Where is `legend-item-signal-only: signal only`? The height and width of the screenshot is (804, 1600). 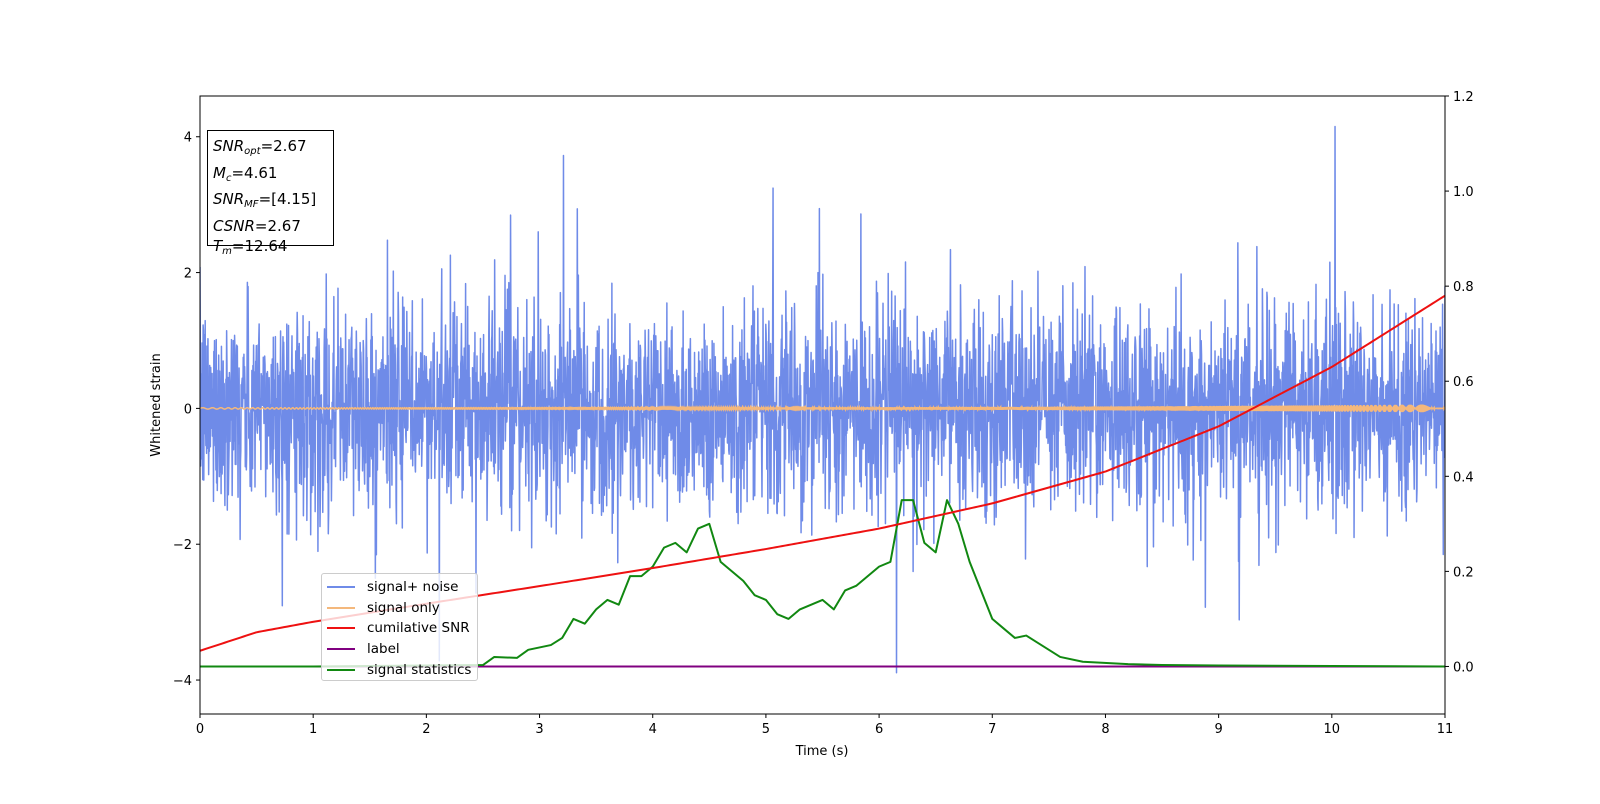 legend-item-signal-only: signal only is located at coordinates (402, 608).